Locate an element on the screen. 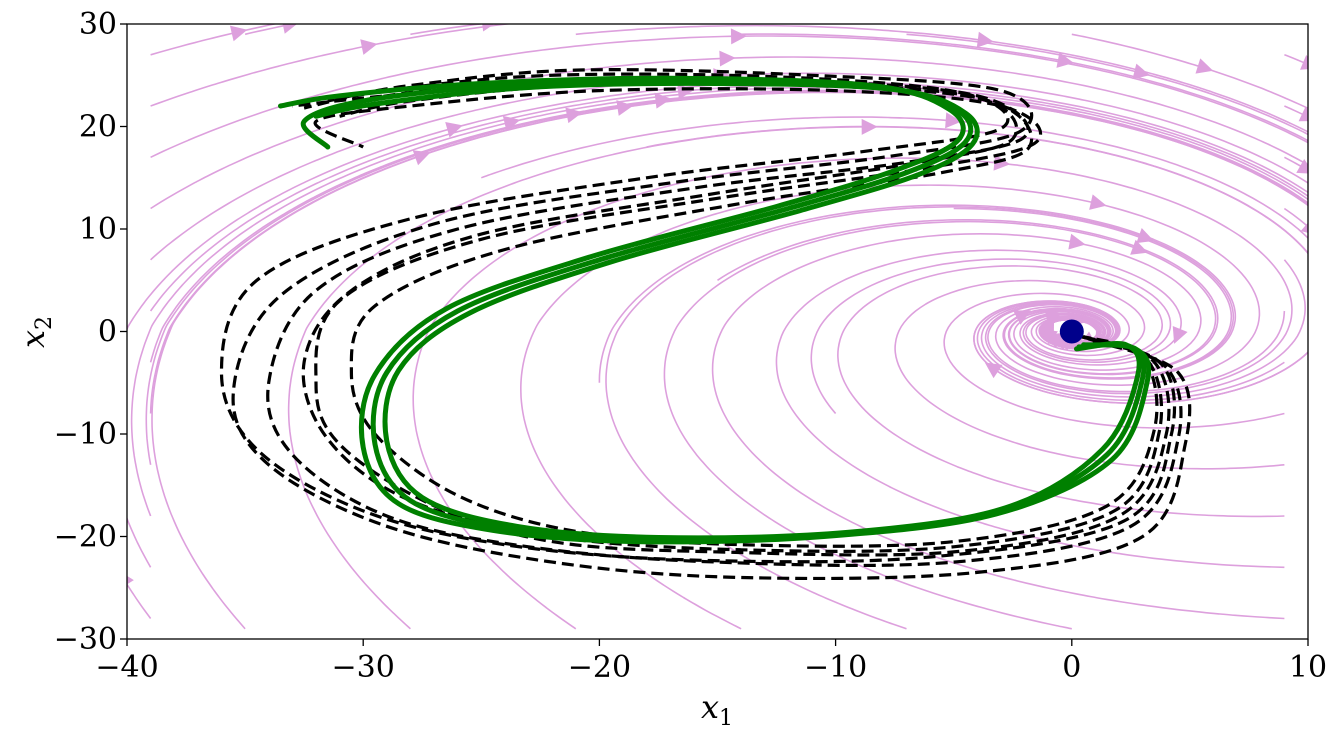 The height and width of the screenshot is (736, 1336). y-axis-label-sub: 2 is located at coordinates (44, 323).